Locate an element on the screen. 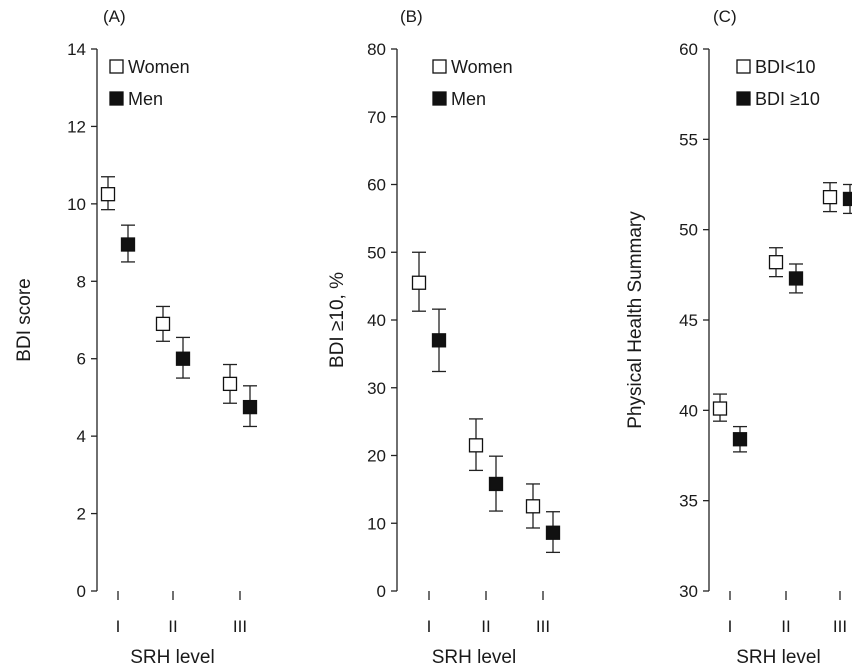 Image resolution: width=852 pixels, height=668 pixels. y-tick-label: 6 is located at coordinates (81, 359).